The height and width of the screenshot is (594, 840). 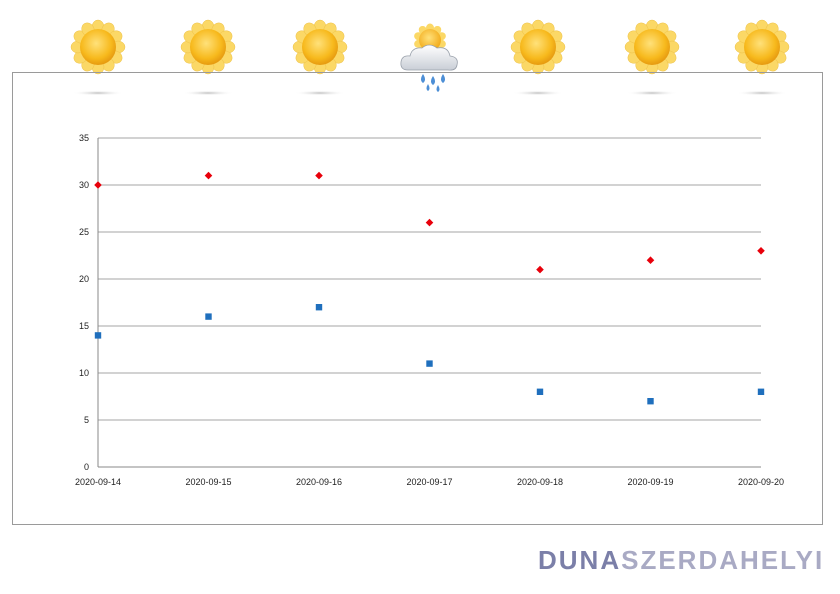 What do you see at coordinates (84, 326) in the screenshot?
I see `y-tick-label: 15` at bounding box center [84, 326].